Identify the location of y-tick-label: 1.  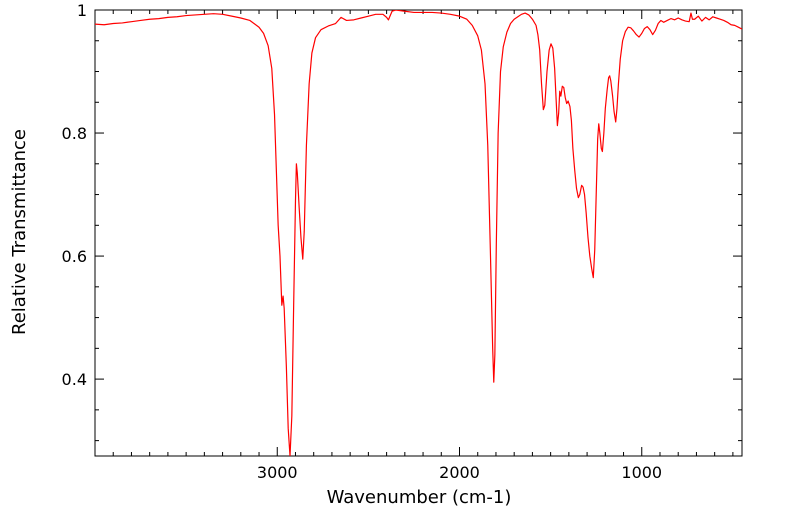
(82, 10).